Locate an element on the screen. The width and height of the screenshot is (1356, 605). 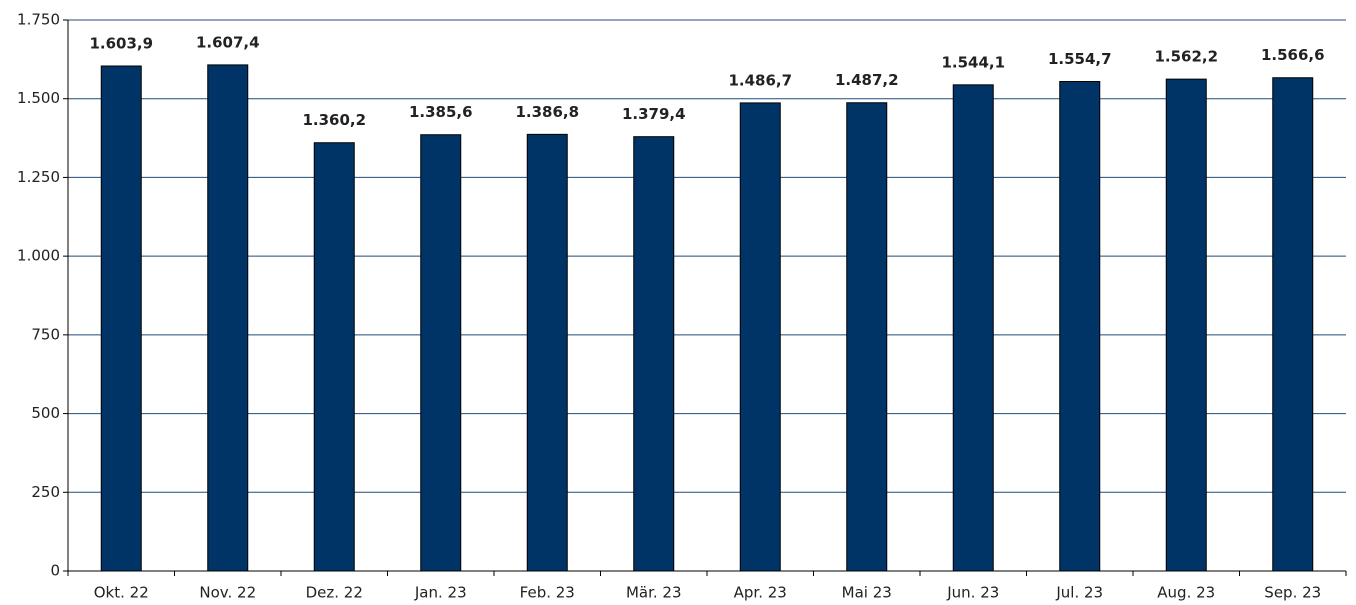
value-label: 1.486,7 is located at coordinates (760, 80).